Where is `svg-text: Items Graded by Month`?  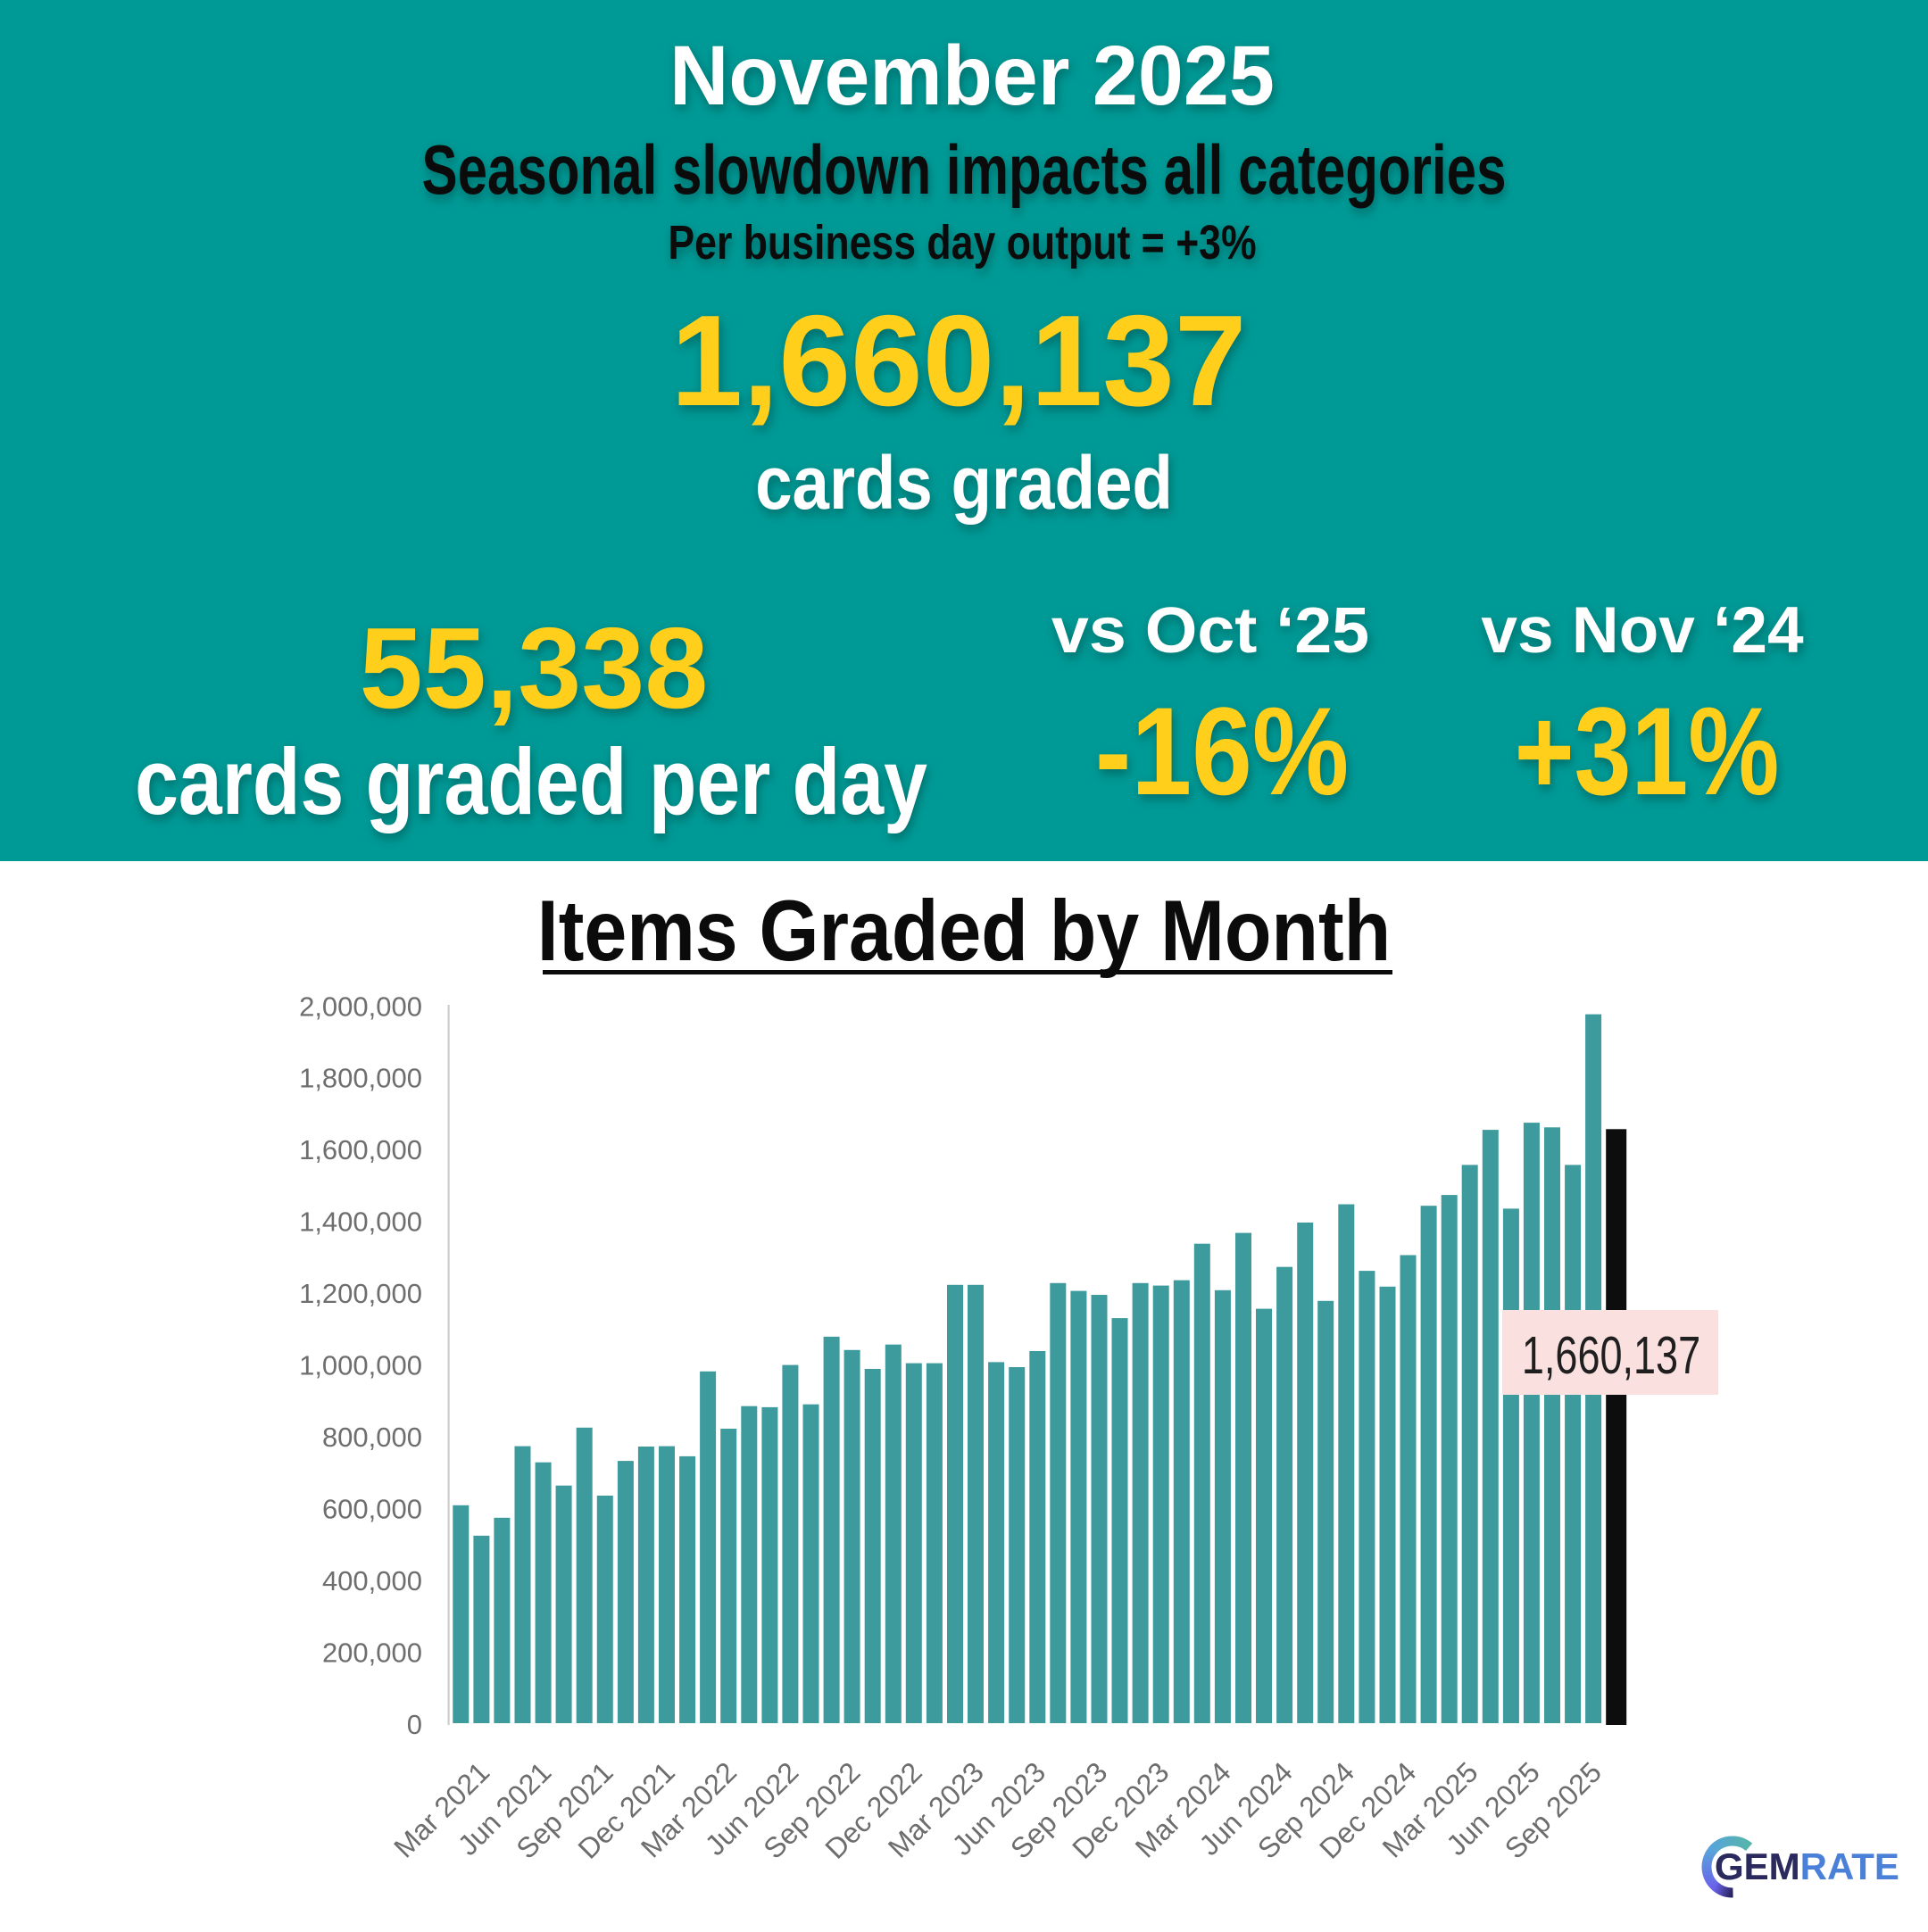
svg-text: Items Graded by Month is located at coordinates (964, 931).